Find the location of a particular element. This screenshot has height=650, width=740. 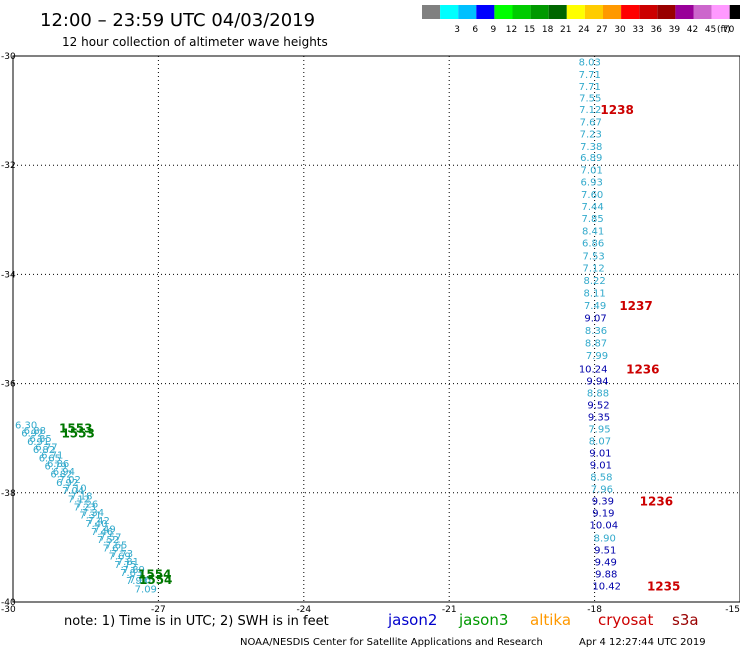

legend-s3a: s3a is located at coordinates (685, 620).